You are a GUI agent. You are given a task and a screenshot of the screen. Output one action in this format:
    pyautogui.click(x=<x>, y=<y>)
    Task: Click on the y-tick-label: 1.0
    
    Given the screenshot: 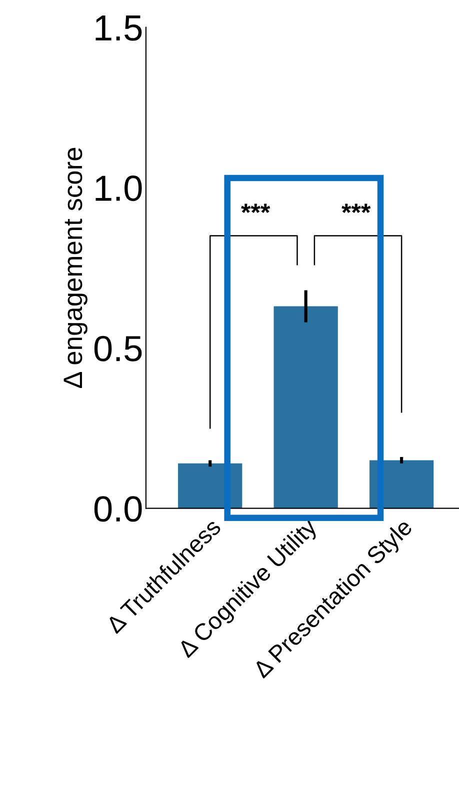 What is the action you would take?
    pyautogui.click(x=119, y=189)
    